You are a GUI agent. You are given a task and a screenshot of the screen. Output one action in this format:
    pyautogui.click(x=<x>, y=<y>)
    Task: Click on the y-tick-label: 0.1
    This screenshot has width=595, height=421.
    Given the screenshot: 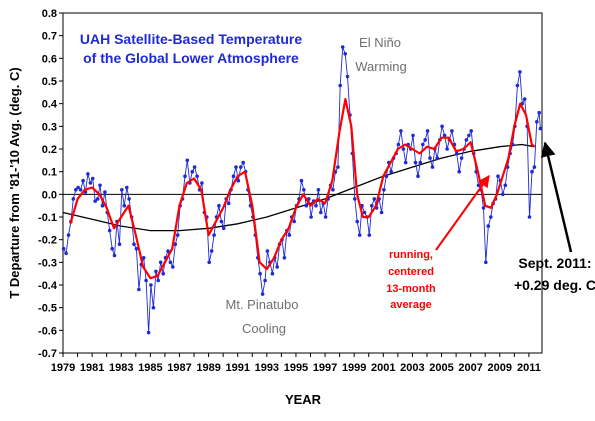 What is the action you would take?
    pyautogui.click(x=49, y=173)
    